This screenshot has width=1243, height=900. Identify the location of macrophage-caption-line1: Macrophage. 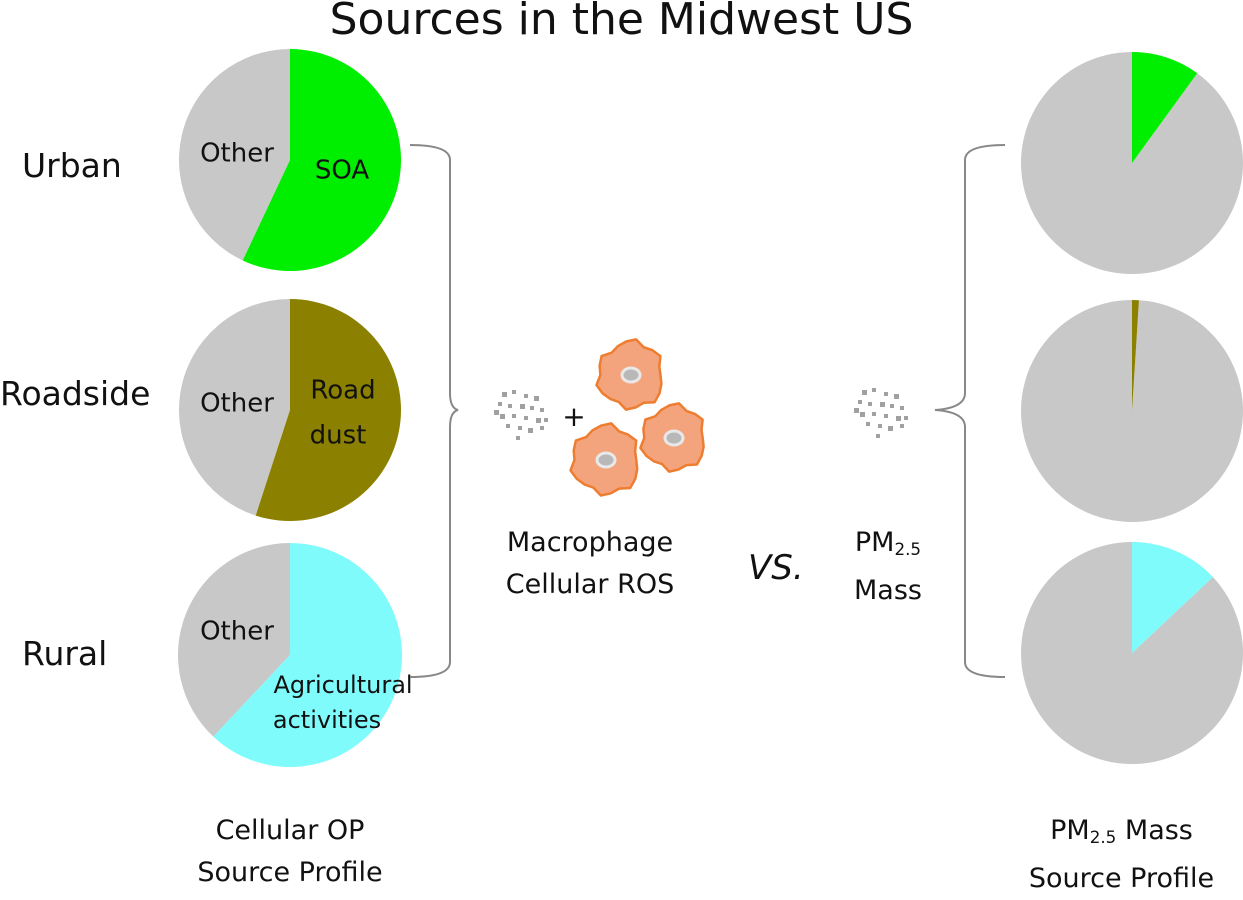
(590, 542).